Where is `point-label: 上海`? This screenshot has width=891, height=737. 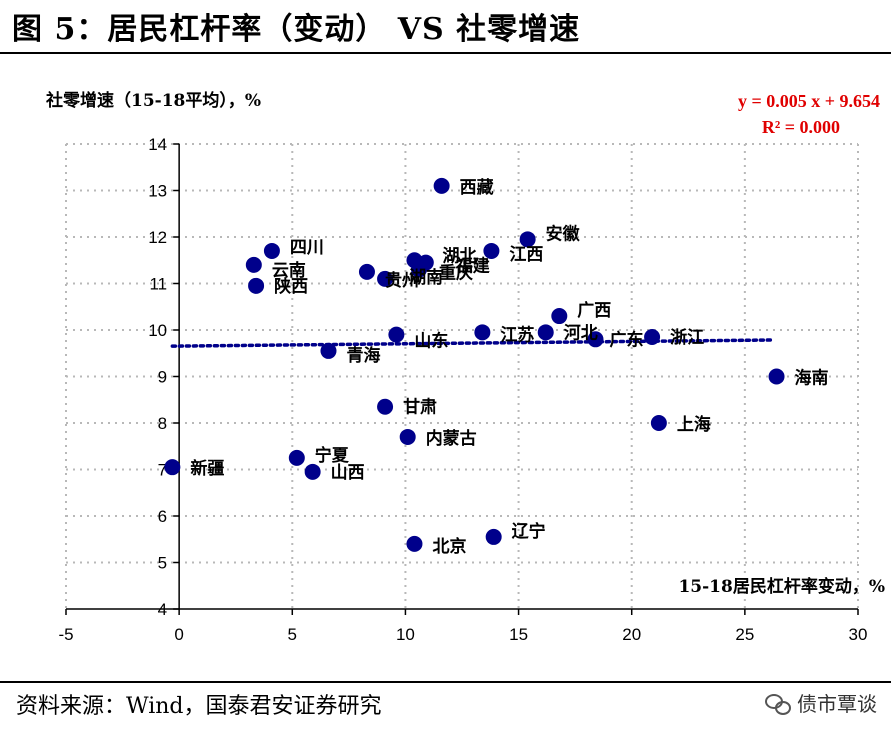 point-label: 上海 is located at coordinates (694, 424).